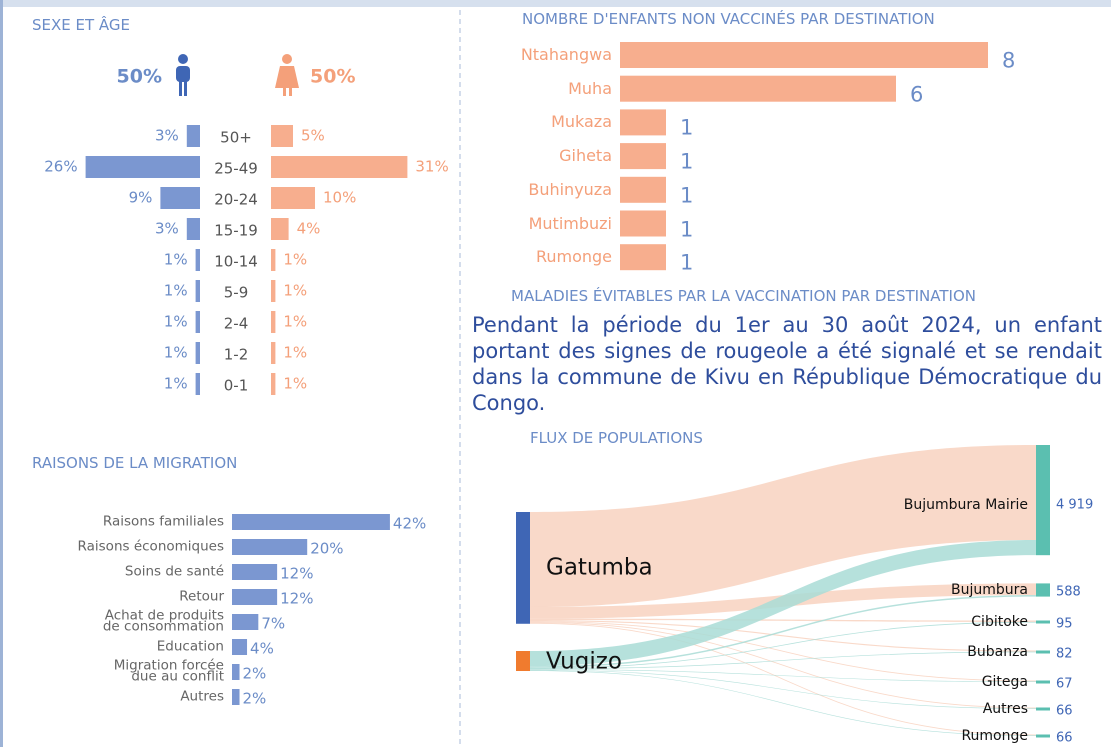  I want to click on category-label: Education, so click(190, 646).